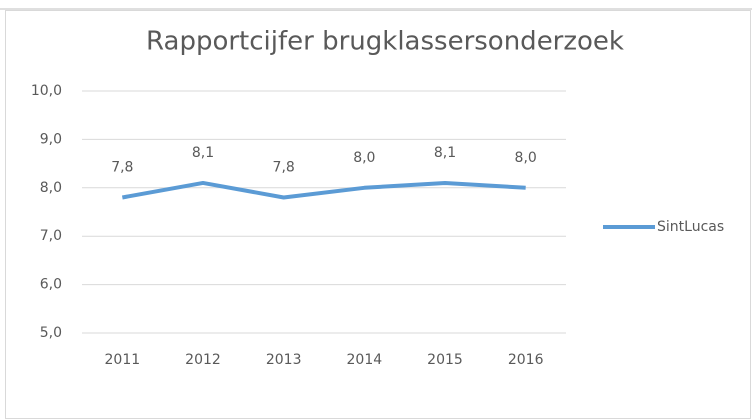 This screenshot has height=419, width=752. I want to click on y-tick-label: 7,0, so click(51, 236).